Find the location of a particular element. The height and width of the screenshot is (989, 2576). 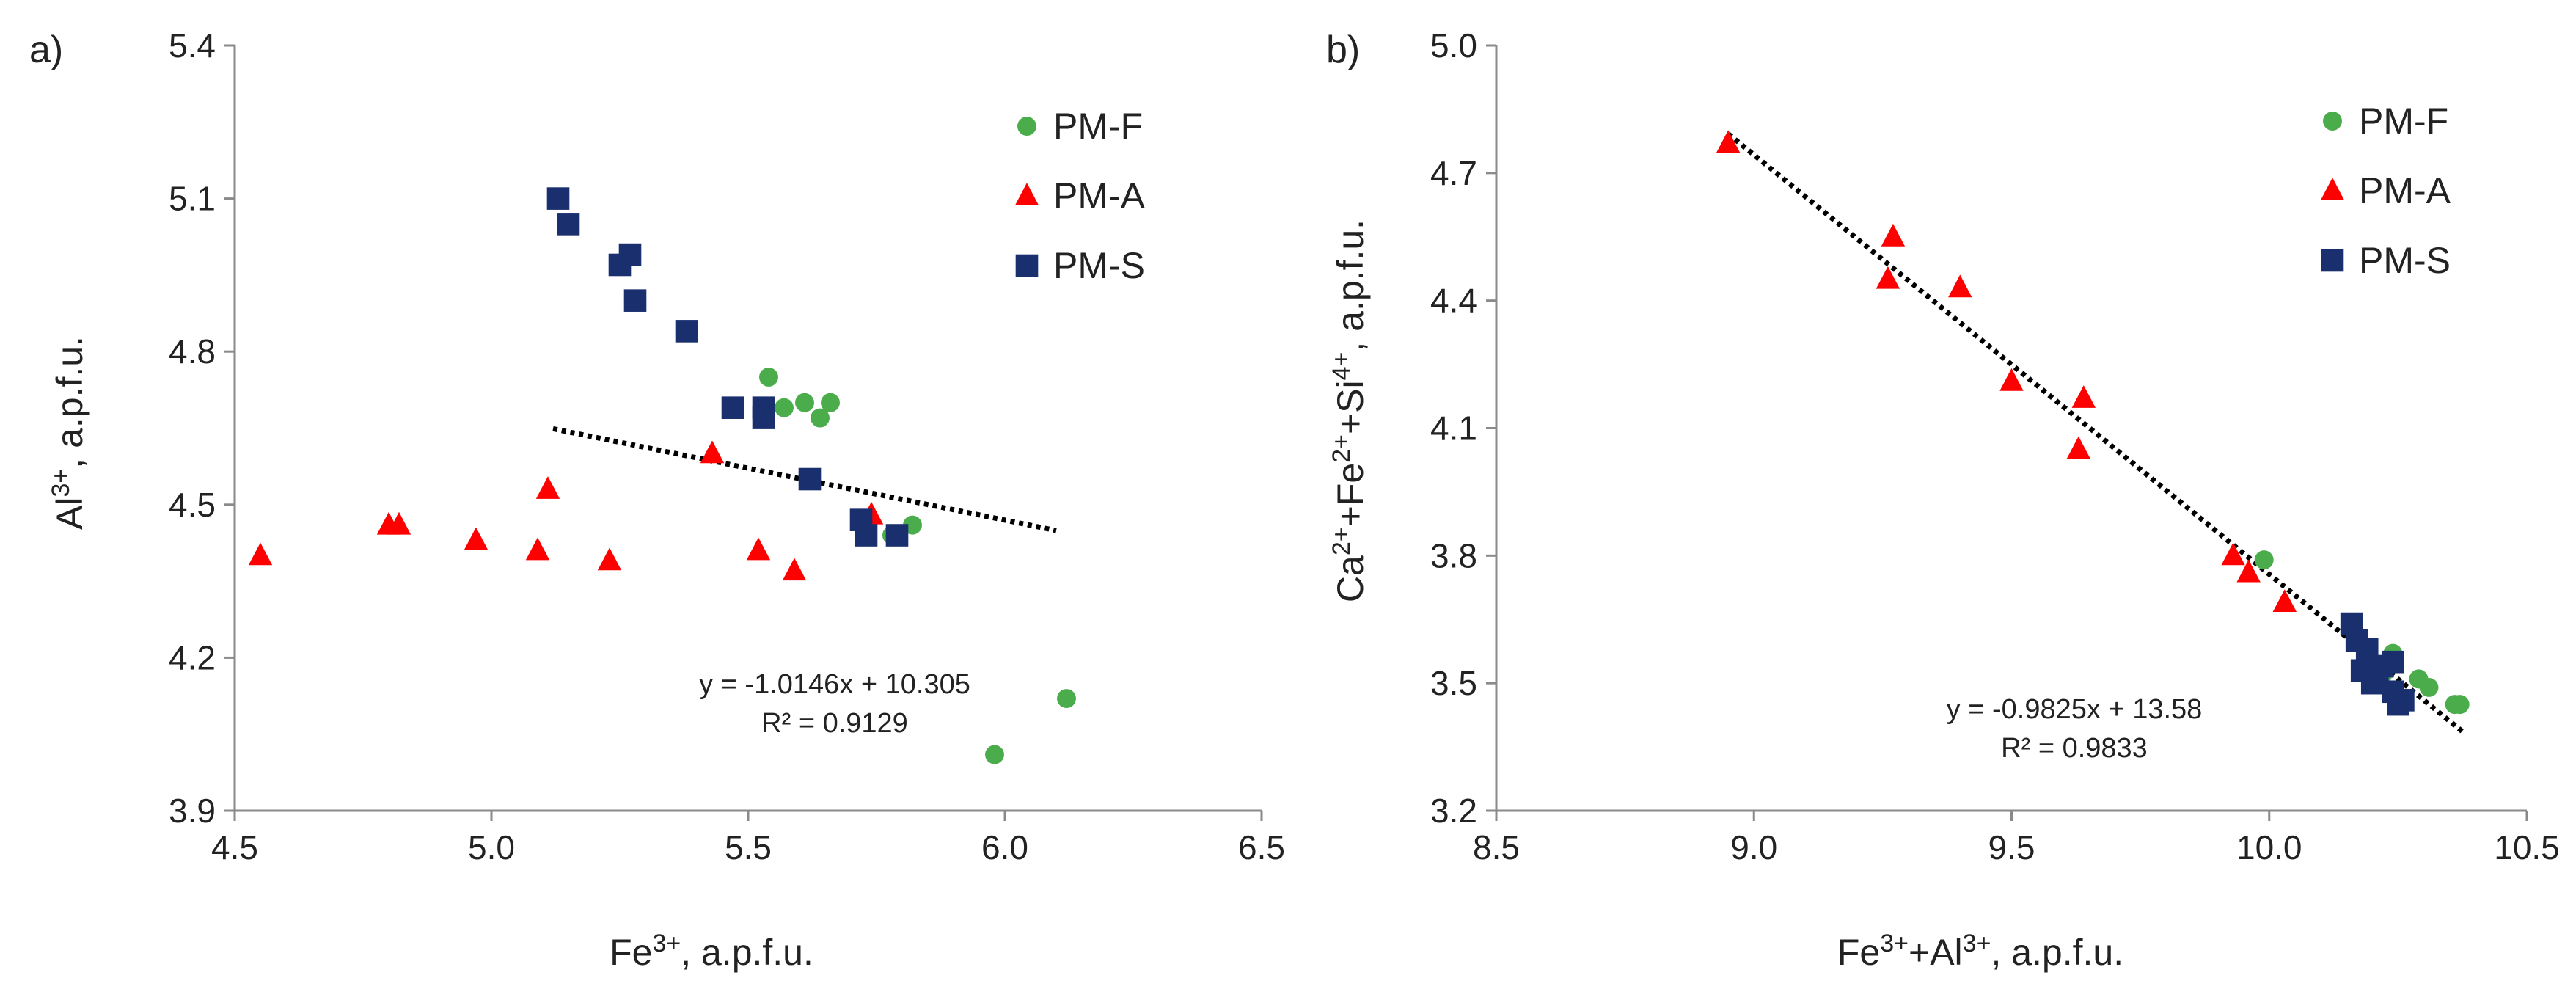

panel-b-equation: y = -0.9825x + 13.58 is located at coordinates (2075, 710).